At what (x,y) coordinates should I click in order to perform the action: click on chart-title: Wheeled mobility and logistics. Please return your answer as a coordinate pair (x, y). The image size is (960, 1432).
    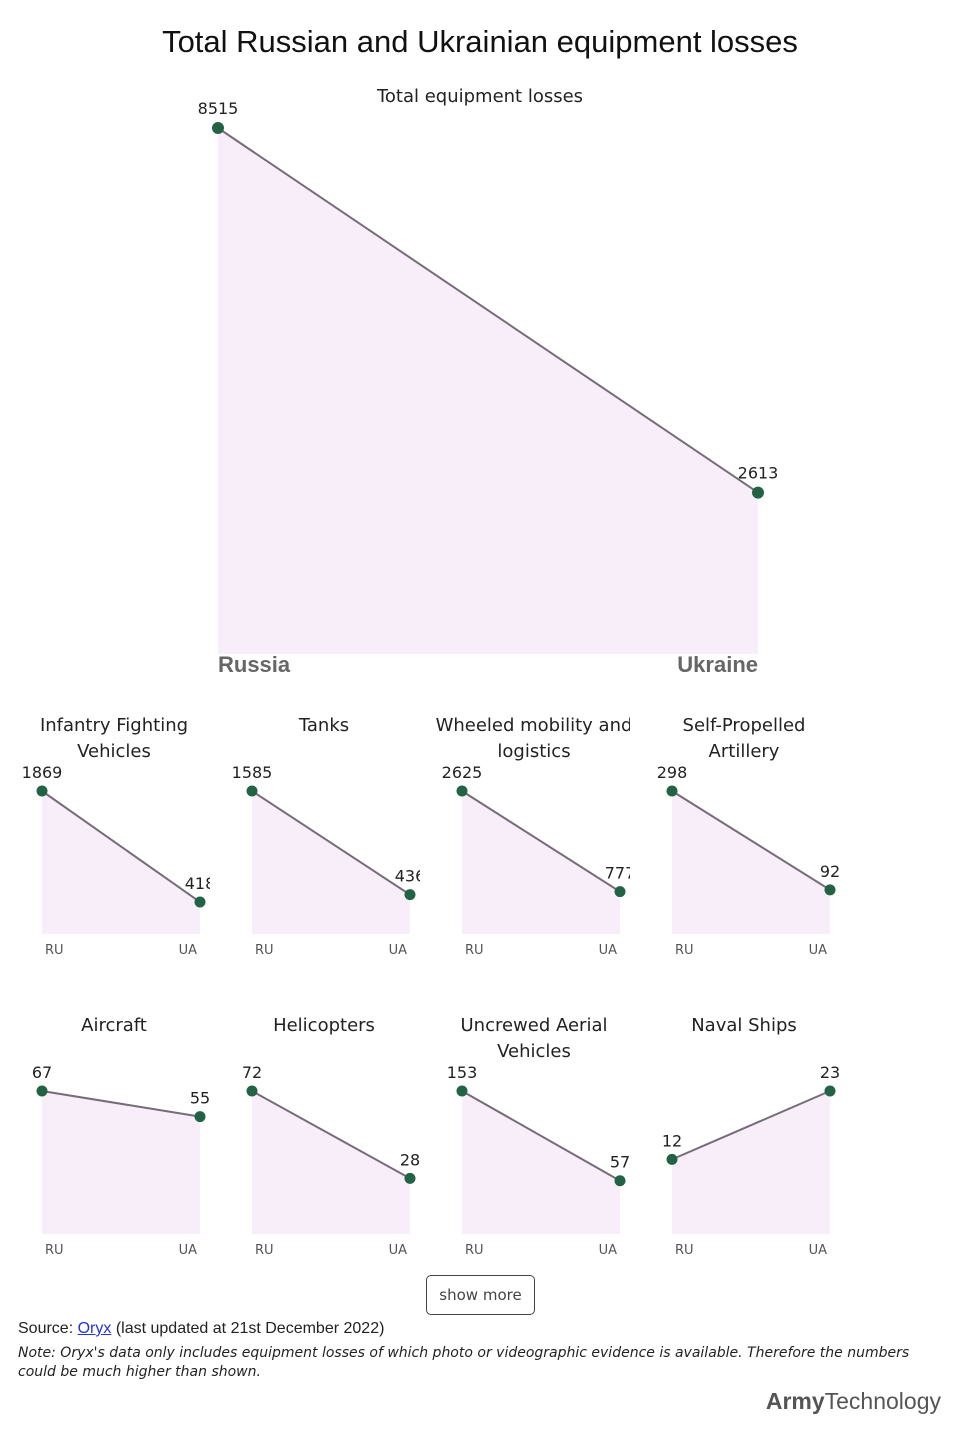
    Looking at the image, I should click on (533, 738).